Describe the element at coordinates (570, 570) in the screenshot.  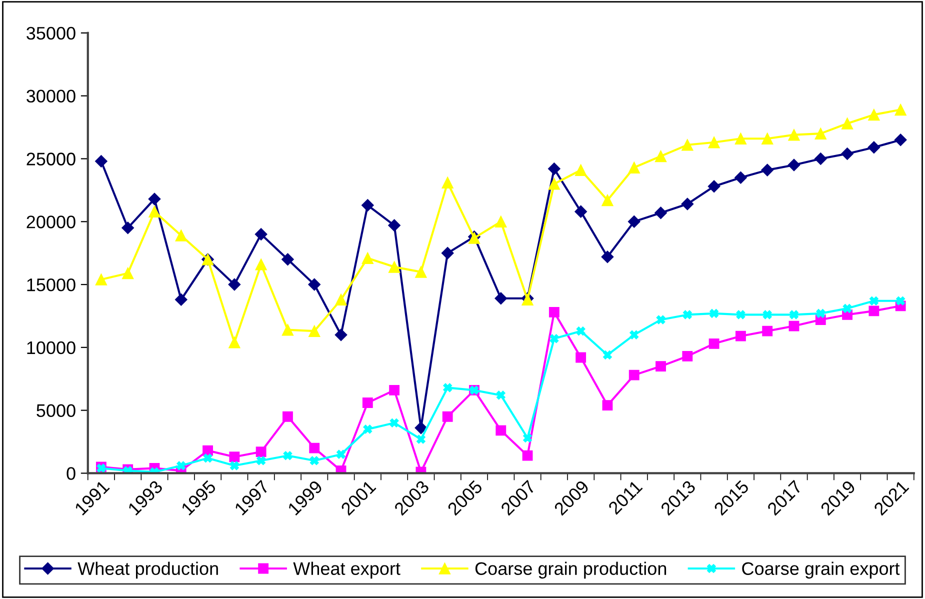
I see `legend-label: Coarse grain production` at that location.